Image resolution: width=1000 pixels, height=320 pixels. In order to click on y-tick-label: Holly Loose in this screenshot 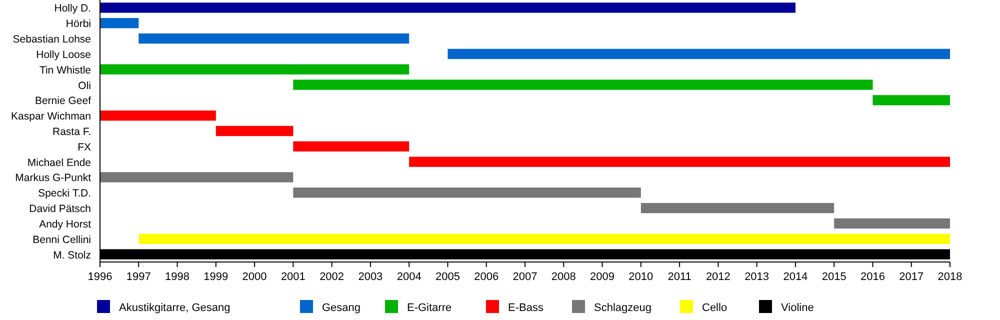, I will do `click(64, 54)`.